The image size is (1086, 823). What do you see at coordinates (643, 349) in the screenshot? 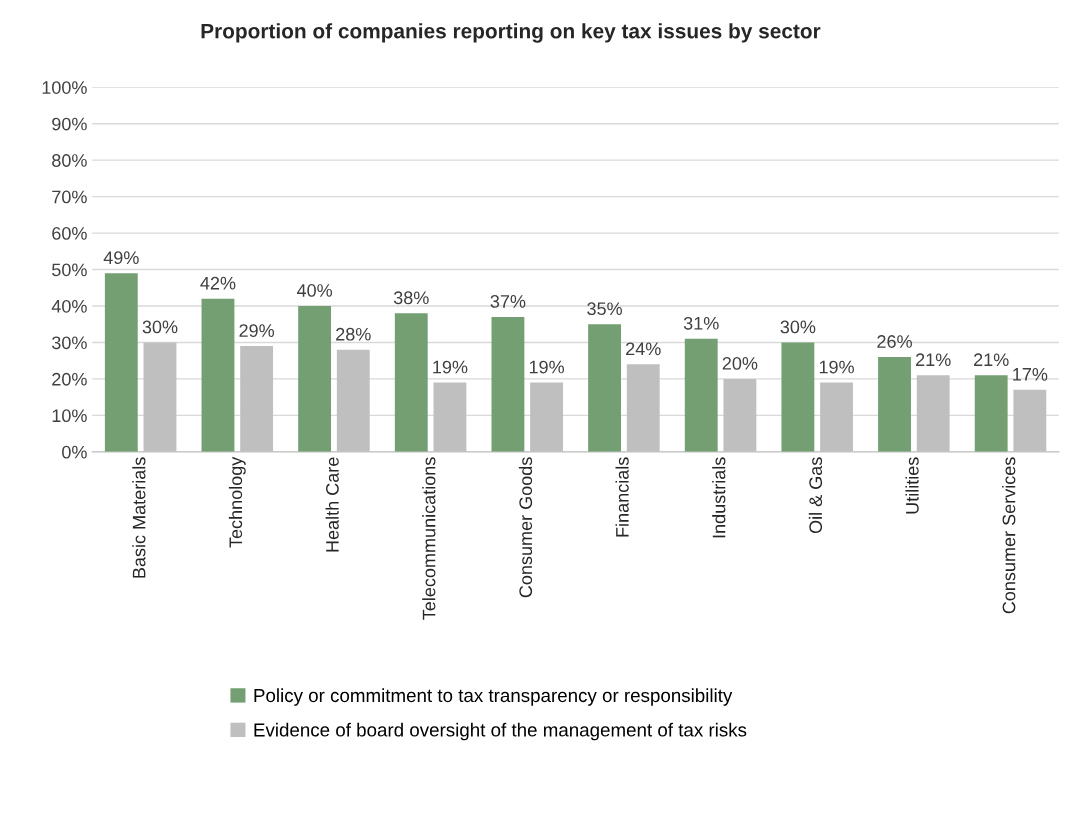
I see `text: 24%` at bounding box center [643, 349].